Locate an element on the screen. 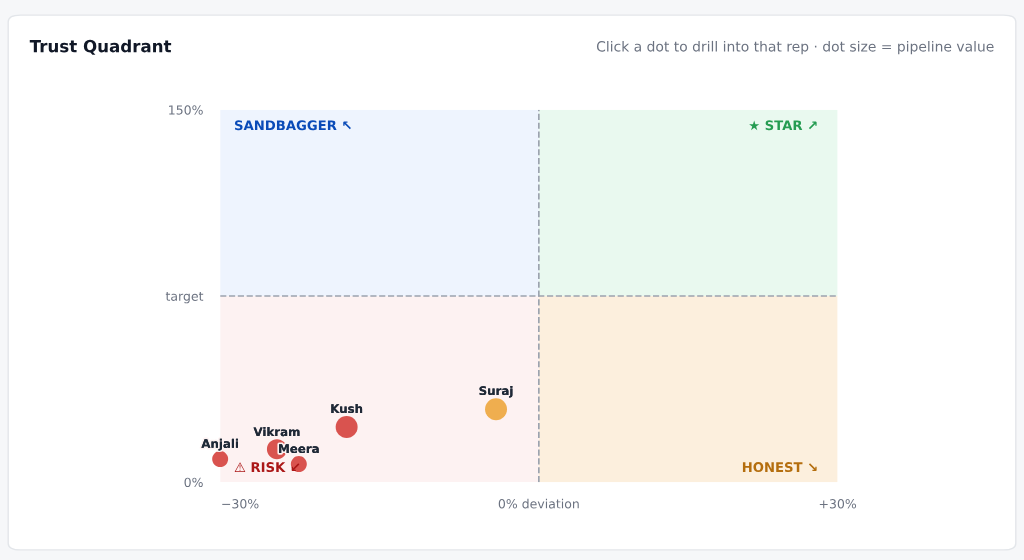  band-label: ⚠ RISK ↙ is located at coordinates (267, 467).